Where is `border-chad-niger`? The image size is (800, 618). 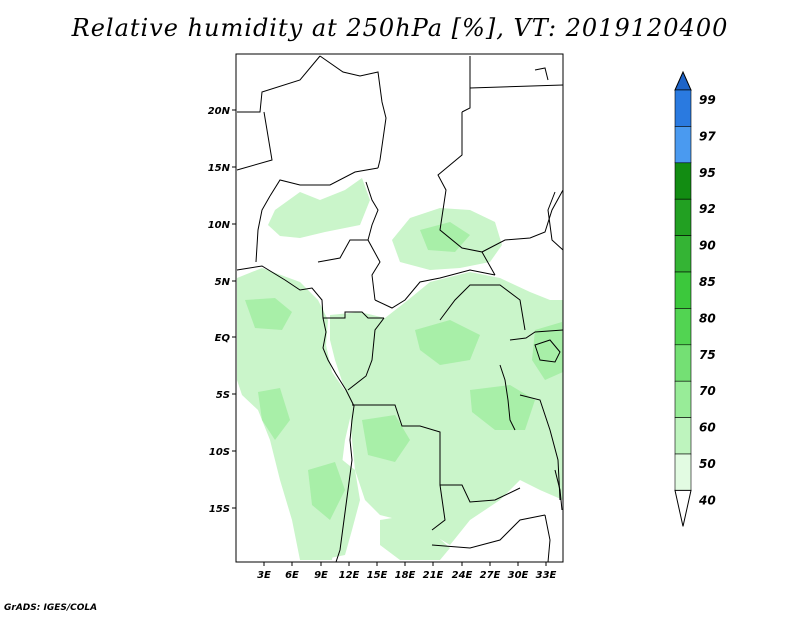 border-chad-niger is located at coordinates (324, 182).